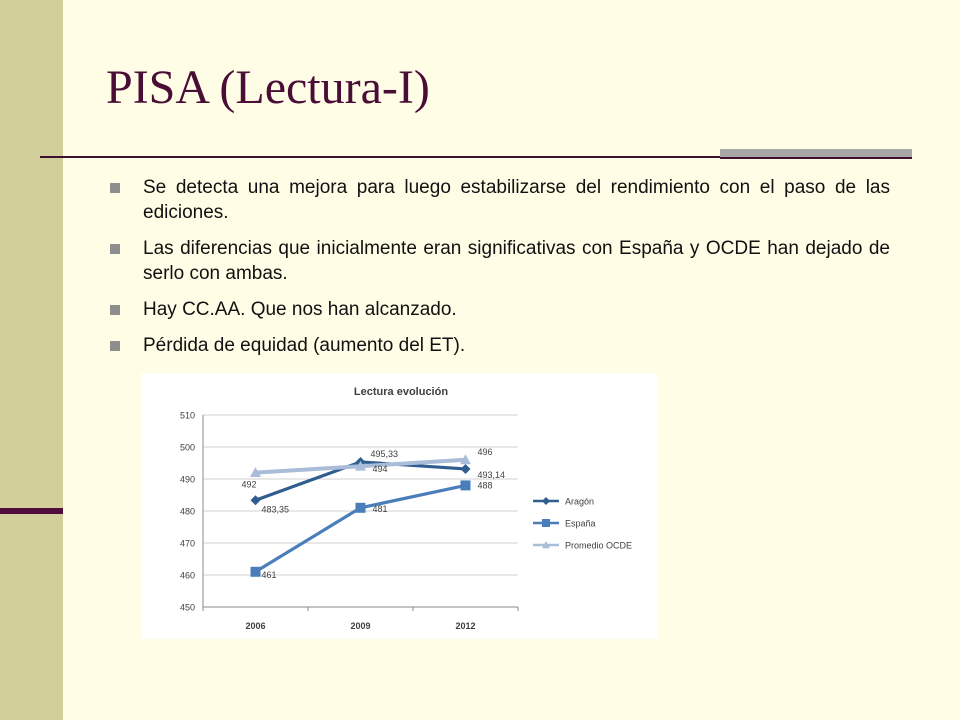 The image size is (960, 720). I want to click on legend-label: Promedio OCDE, so click(598, 546).